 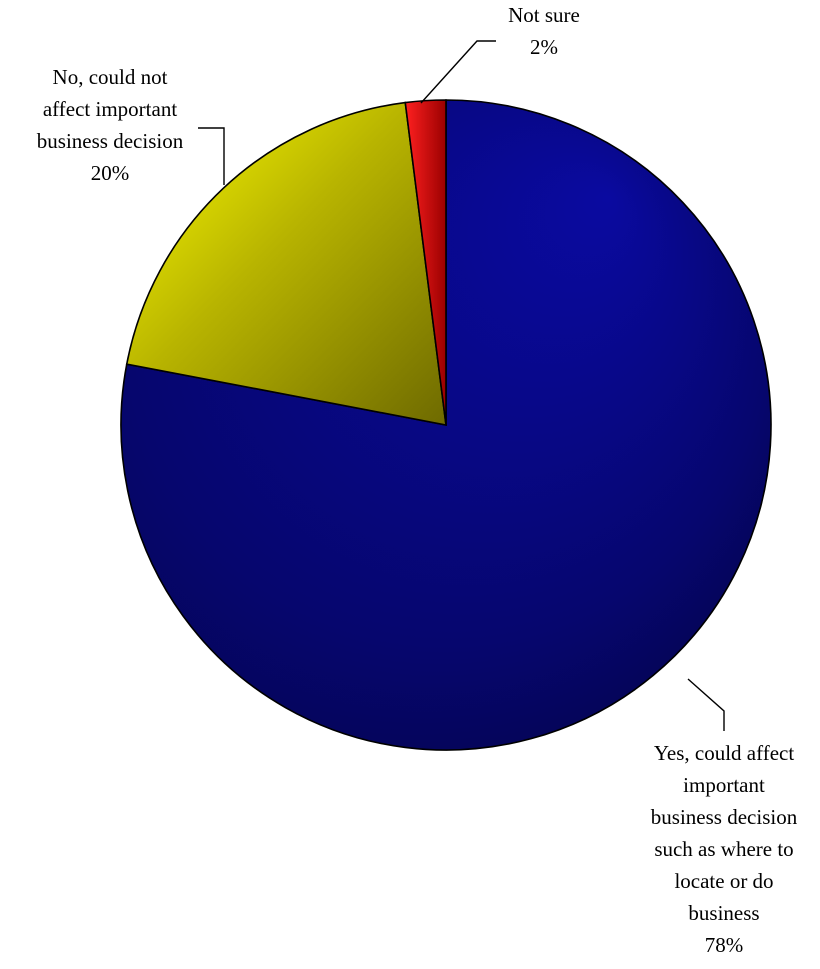 I want to click on data-label-line: business, so click(x=723, y=913).